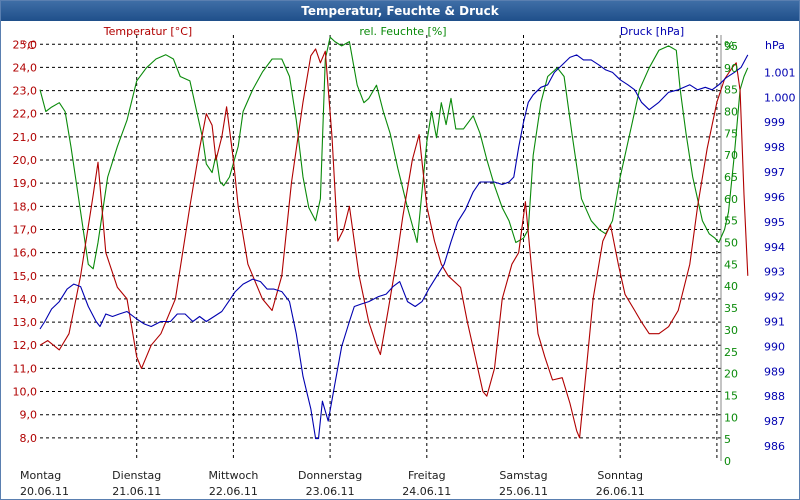 The image size is (800, 500). What do you see at coordinates (402, 31) in the screenshot?
I see `legend-humidity: rel. Feuchte [%]` at bounding box center [402, 31].